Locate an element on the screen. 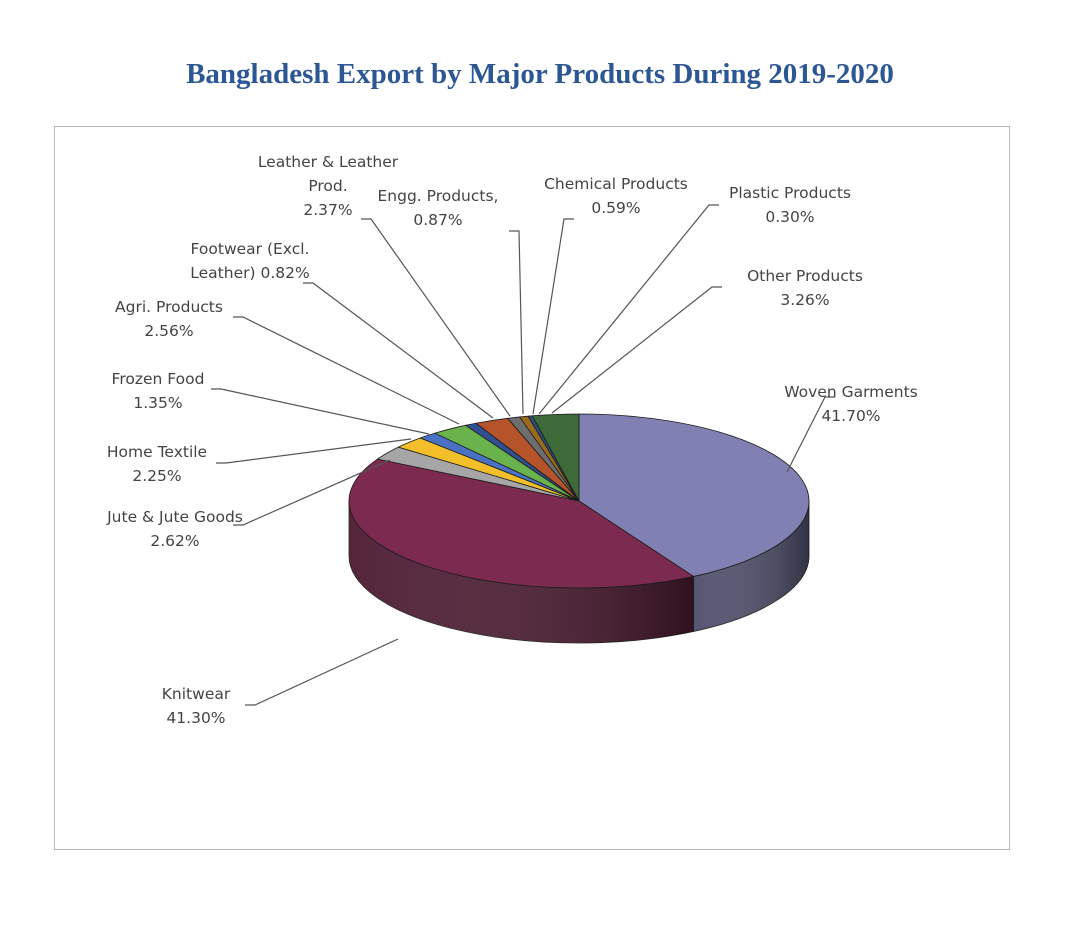 The image size is (1080, 938). slice-label-7: Leather & Leather Prod. 2.37% is located at coordinates (328, 186).